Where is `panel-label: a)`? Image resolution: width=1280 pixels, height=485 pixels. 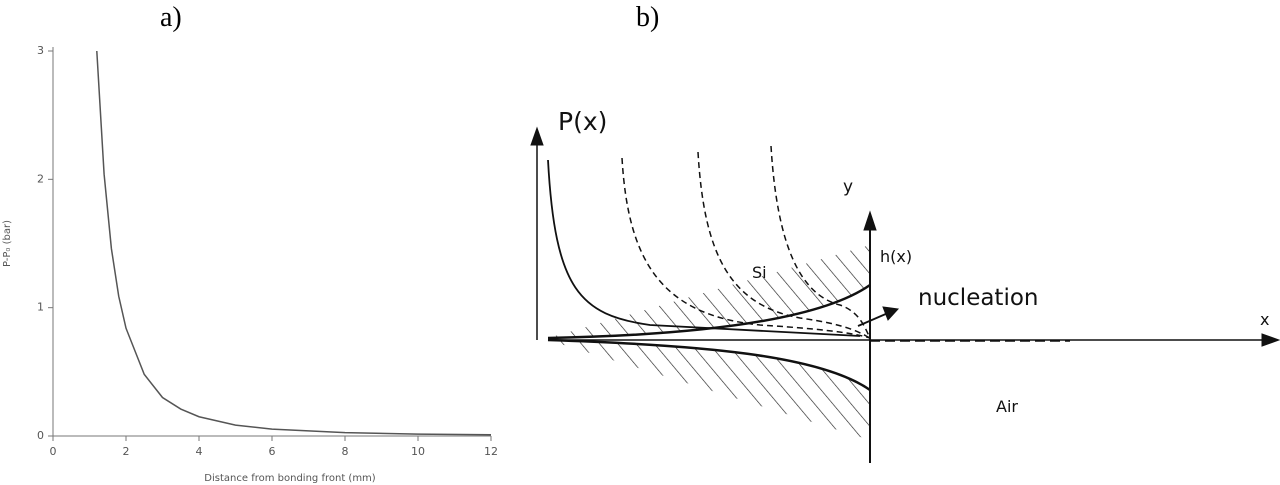
panel-label: a) is located at coordinates (171, 17).